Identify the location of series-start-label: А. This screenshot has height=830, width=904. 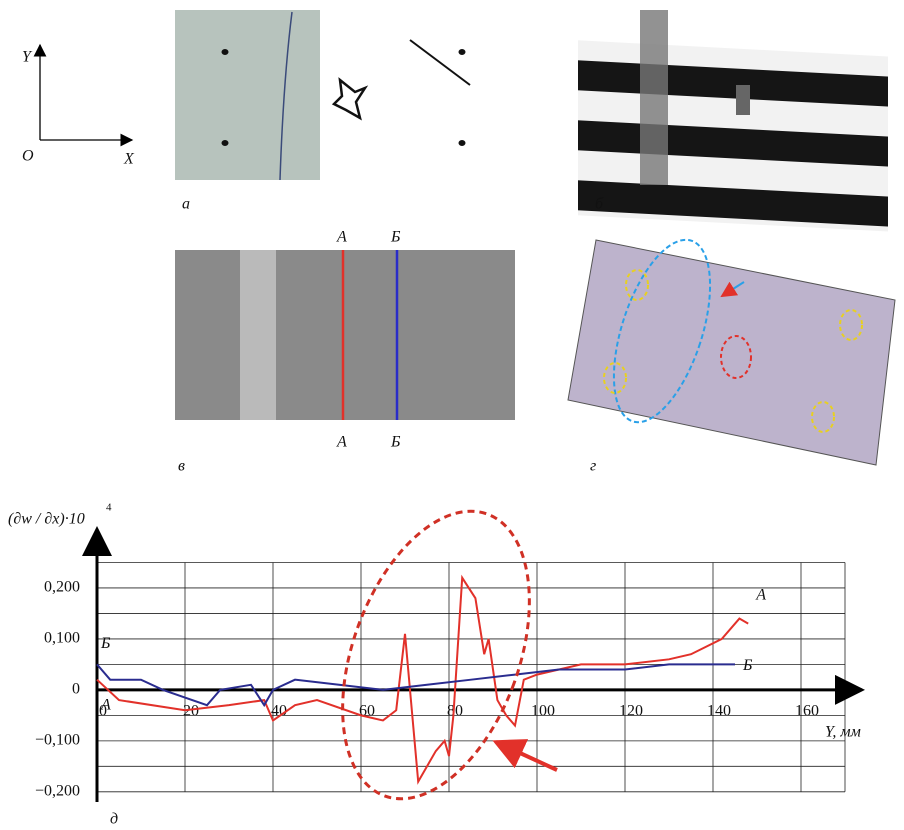
(105, 704).